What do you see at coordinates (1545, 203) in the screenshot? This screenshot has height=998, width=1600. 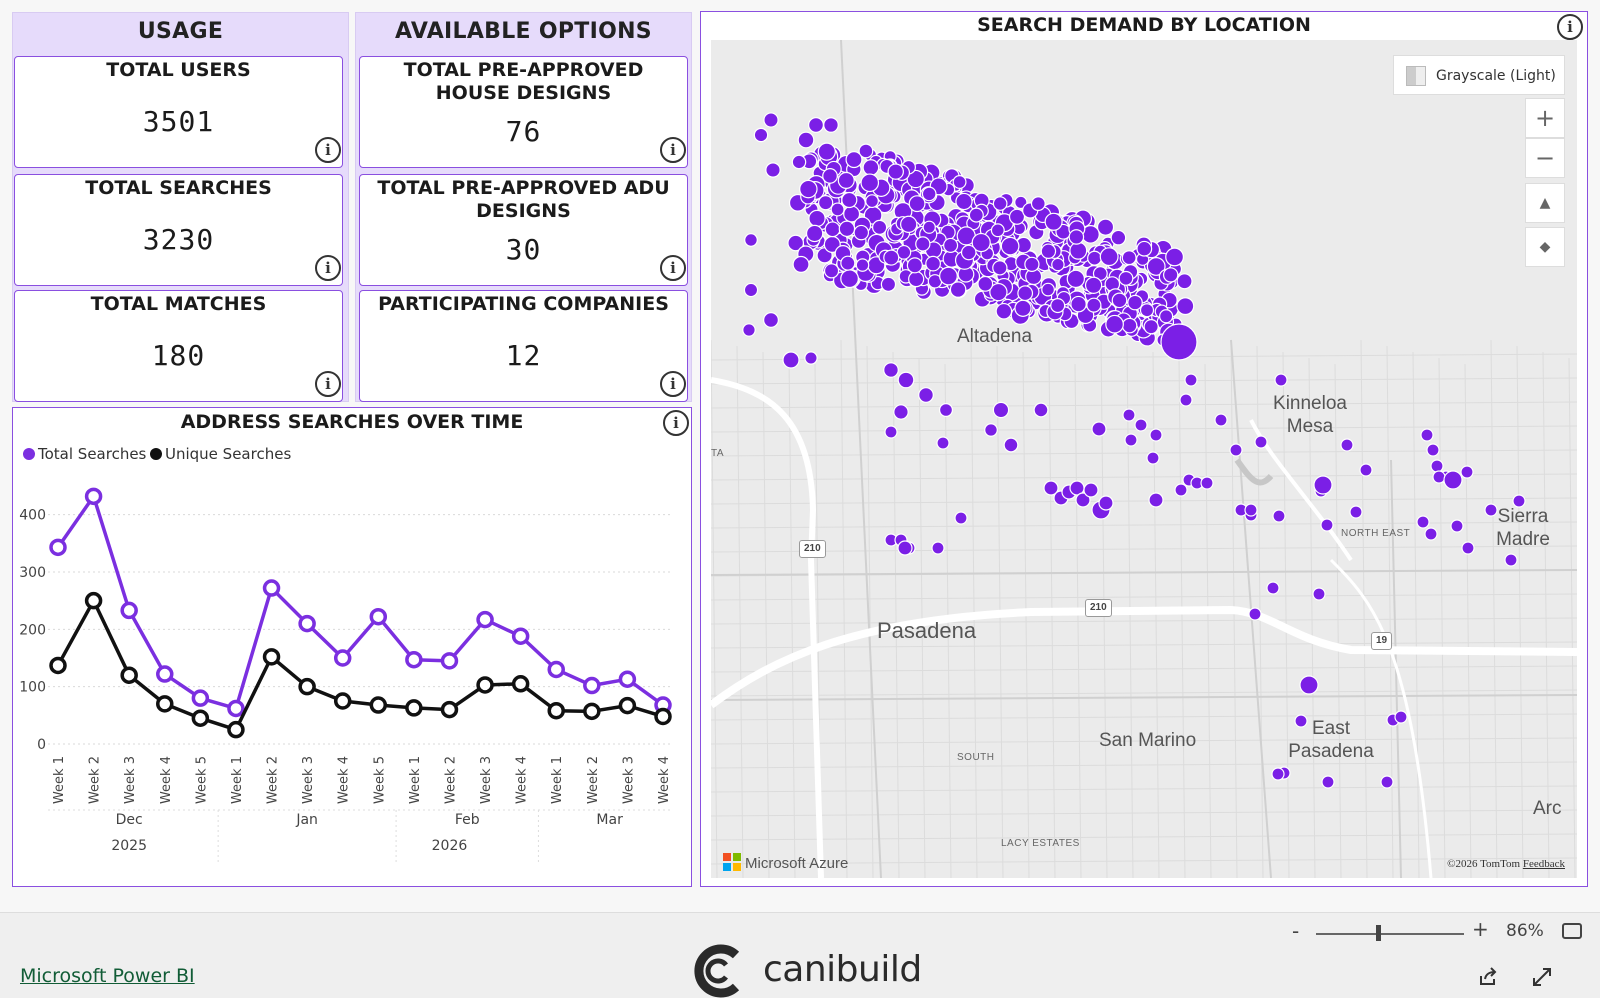 I see `map-pitch-button: ▲` at bounding box center [1545, 203].